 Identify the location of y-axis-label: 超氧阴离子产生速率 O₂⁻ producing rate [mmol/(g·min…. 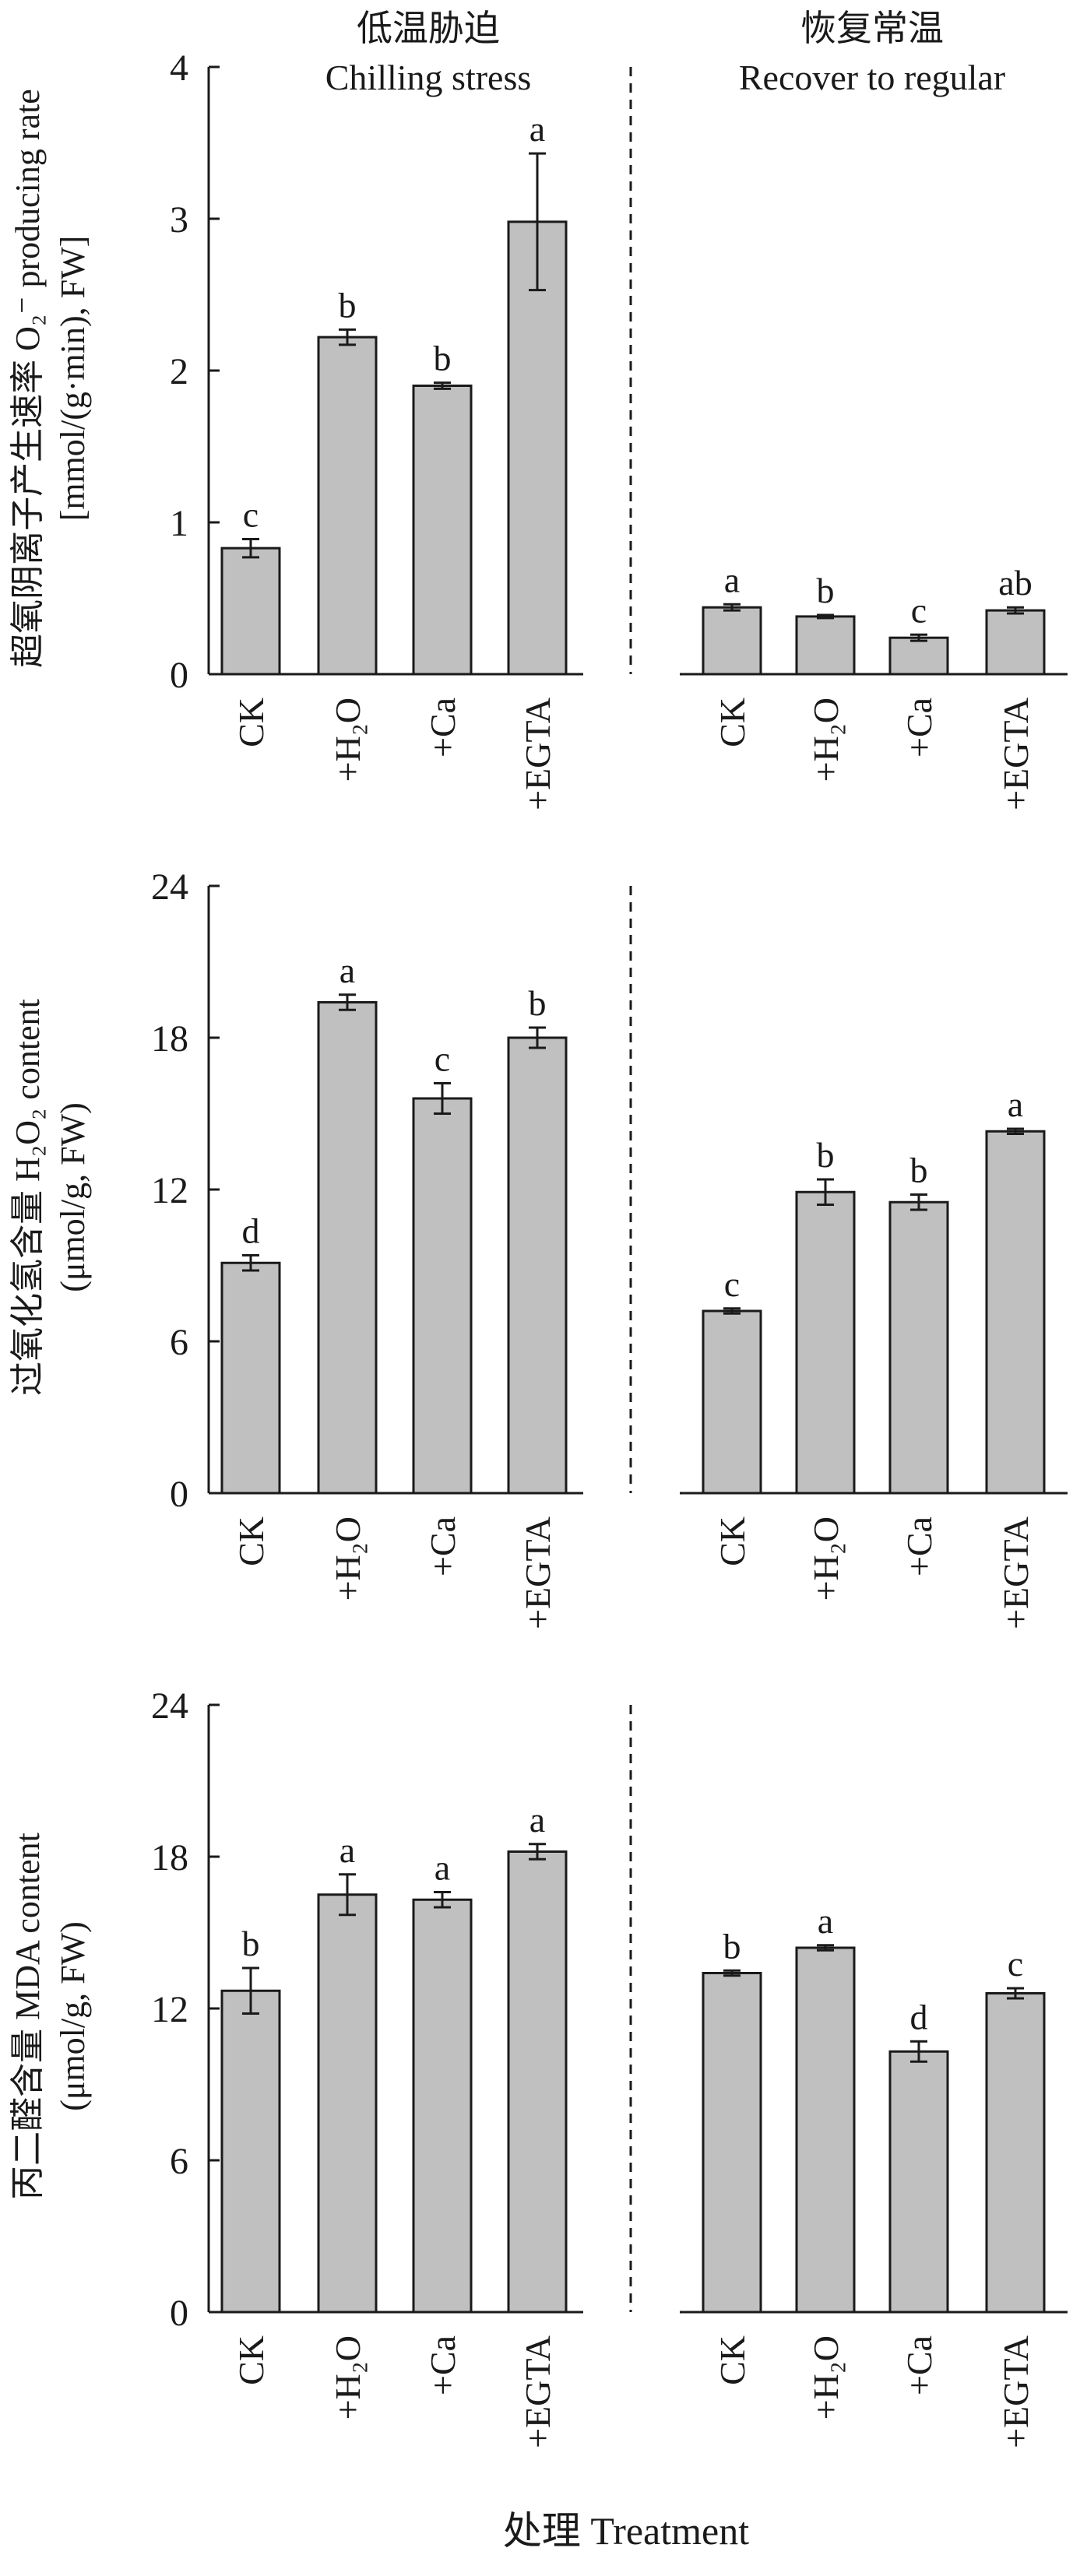
(50, 379).